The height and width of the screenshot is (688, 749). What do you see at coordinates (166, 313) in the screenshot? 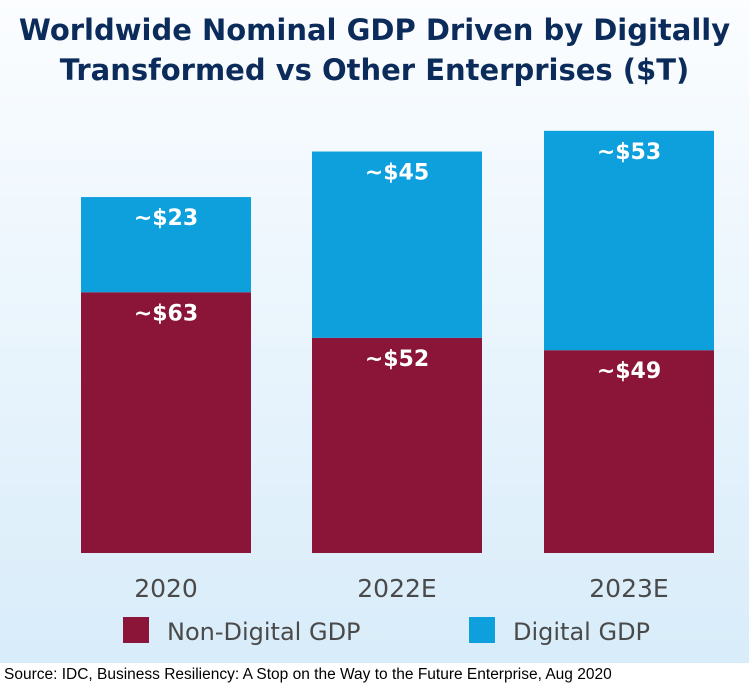
I see `data-label: ~$63` at bounding box center [166, 313].